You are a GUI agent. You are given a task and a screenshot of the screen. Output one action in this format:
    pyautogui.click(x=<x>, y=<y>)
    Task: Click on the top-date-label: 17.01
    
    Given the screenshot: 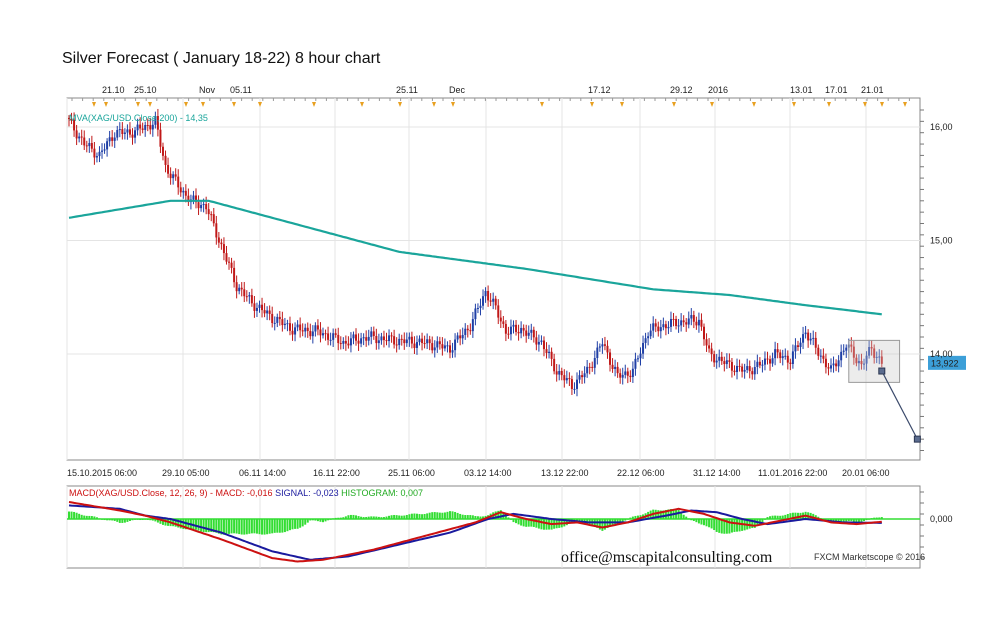 What is the action you would take?
    pyautogui.click(x=836, y=90)
    